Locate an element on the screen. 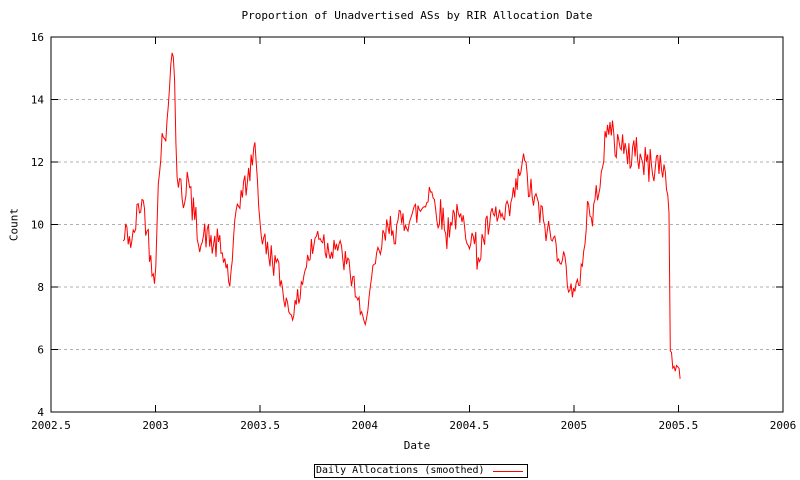 The image size is (800, 480). y-tick-label: 8 is located at coordinates (40, 287).